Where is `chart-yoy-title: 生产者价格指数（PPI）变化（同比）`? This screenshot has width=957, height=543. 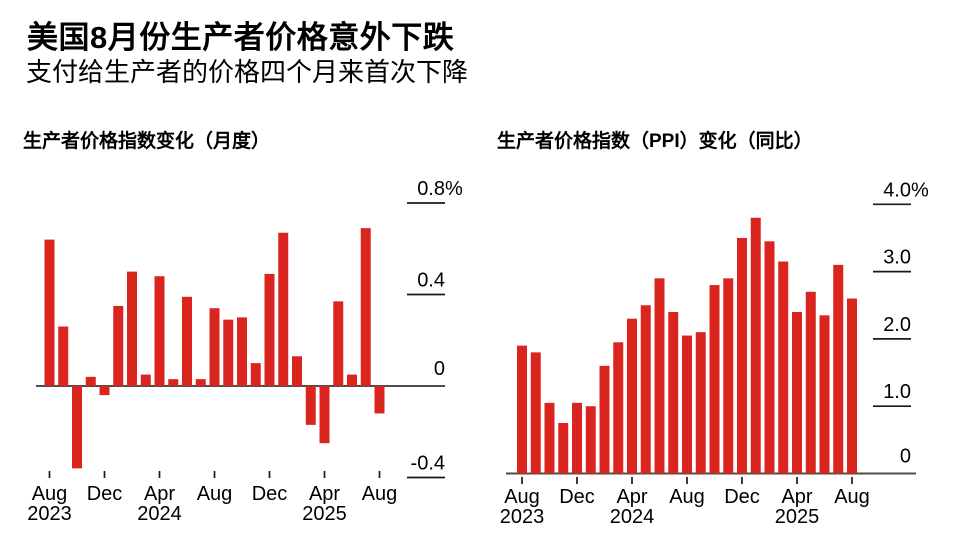 chart-yoy-title: 生产者价格指数（PPI）变化（同比） is located at coordinates (655, 141).